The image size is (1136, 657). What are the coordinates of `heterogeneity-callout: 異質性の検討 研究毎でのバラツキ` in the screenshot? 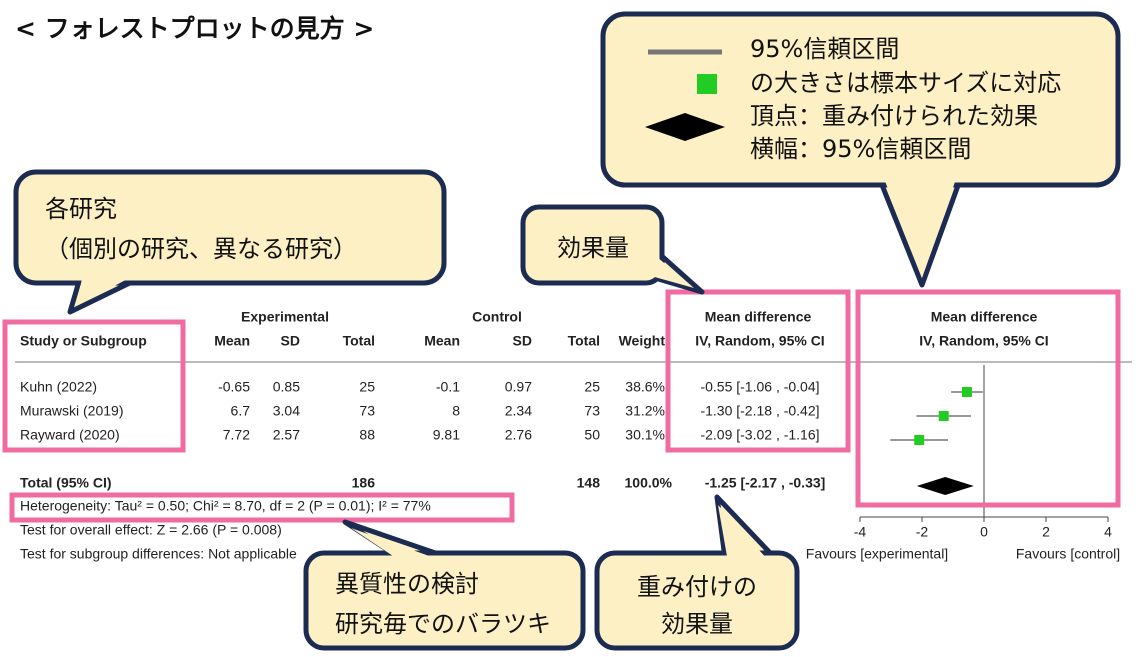 It's located at (444, 585).